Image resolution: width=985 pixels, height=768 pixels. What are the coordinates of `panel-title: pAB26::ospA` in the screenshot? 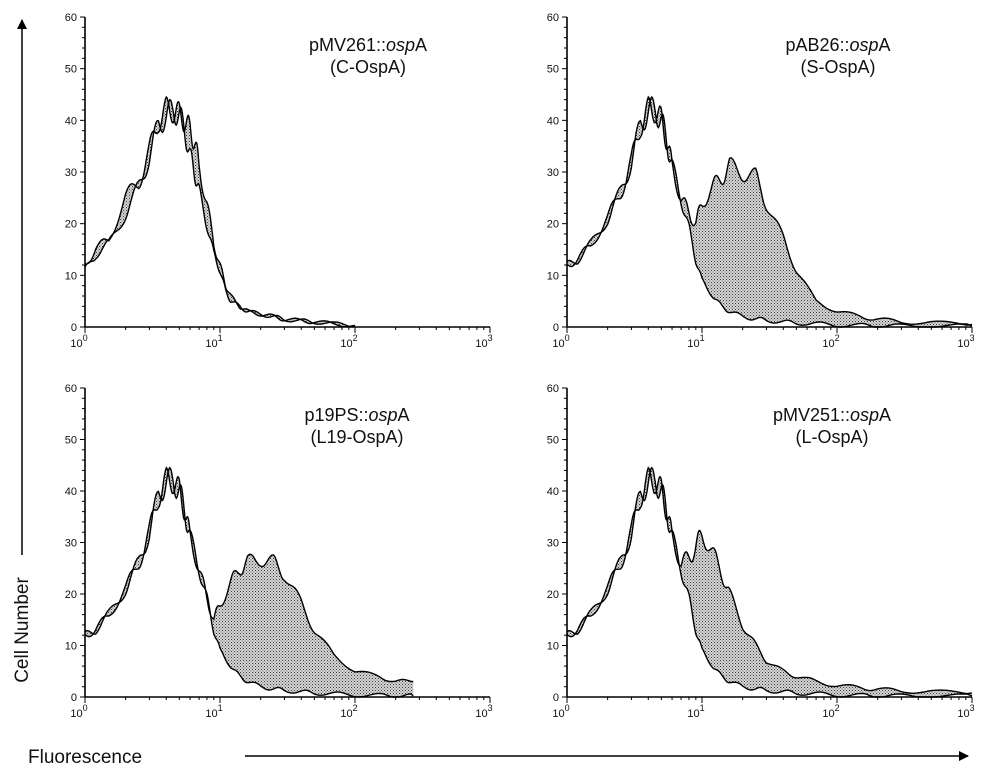 It's located at (837, 45).